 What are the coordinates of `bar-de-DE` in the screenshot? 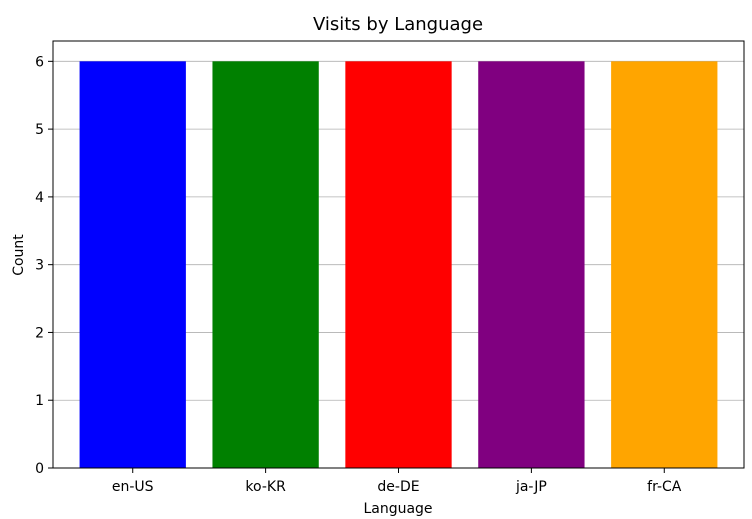 It's located at (398, 264).